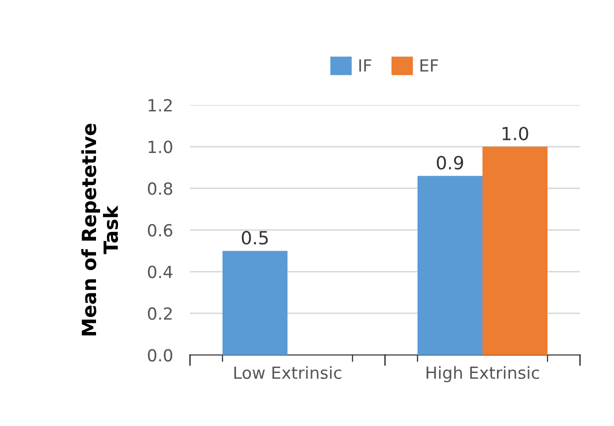  What do you see at coordinates (450, 163) in the screenshot?
I see `data-label: 0.9` at bounding box center [450, 163].